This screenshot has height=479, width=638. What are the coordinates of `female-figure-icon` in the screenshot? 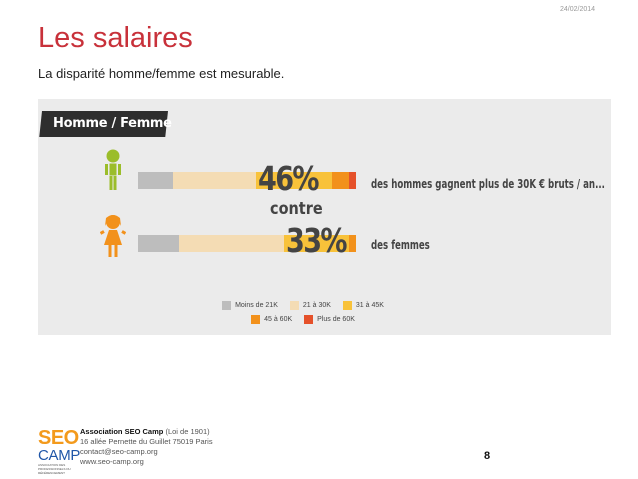 It's located at (113, 236).